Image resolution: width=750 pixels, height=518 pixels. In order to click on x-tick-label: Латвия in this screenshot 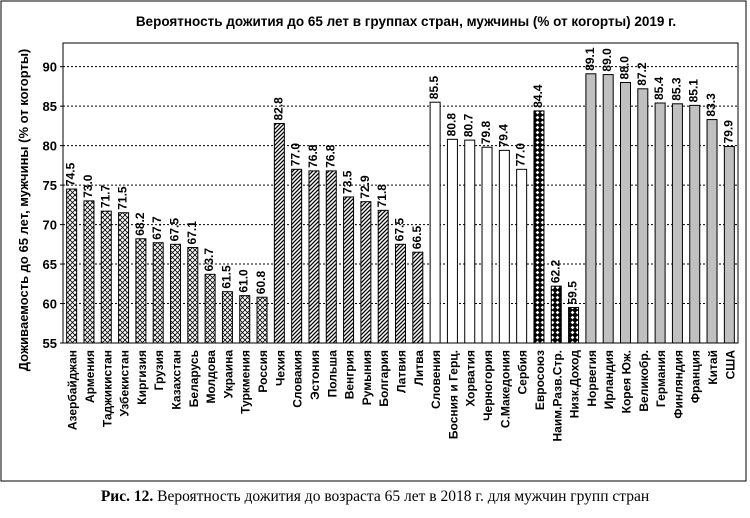, I will do `click(402, 371)`.